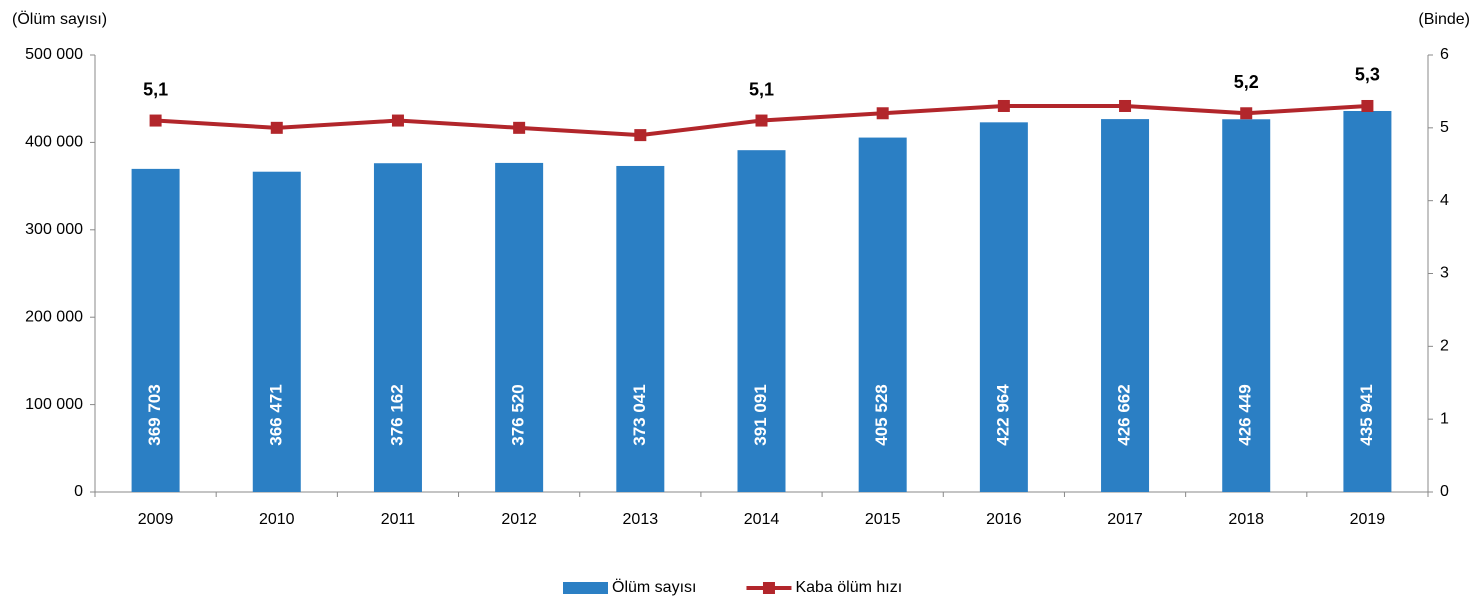  What do you see at coordinates (1245, 414) in the screenshot?
I see `bar-value-label: 426 449` at bounding box center [1245, 414].